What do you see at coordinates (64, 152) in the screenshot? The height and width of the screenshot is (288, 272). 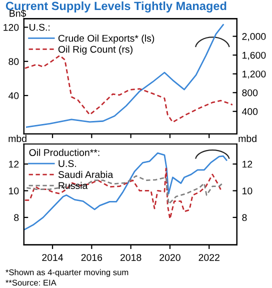 I see `legend-title: Oil Production**:` at bounding box center [64, 152].